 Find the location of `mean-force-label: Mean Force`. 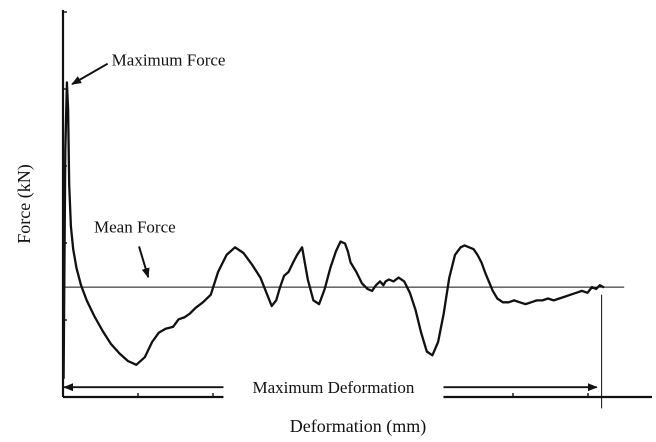

mean-force-label: Mean Force is located at coordinates (135, 226).